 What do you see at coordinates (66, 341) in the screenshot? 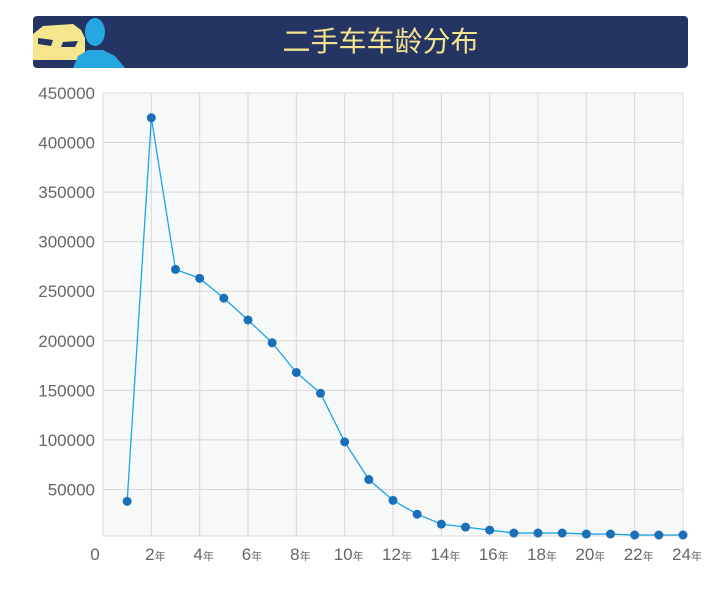
I see `y-tick-label: 200000` at bounding box center [66, 341].